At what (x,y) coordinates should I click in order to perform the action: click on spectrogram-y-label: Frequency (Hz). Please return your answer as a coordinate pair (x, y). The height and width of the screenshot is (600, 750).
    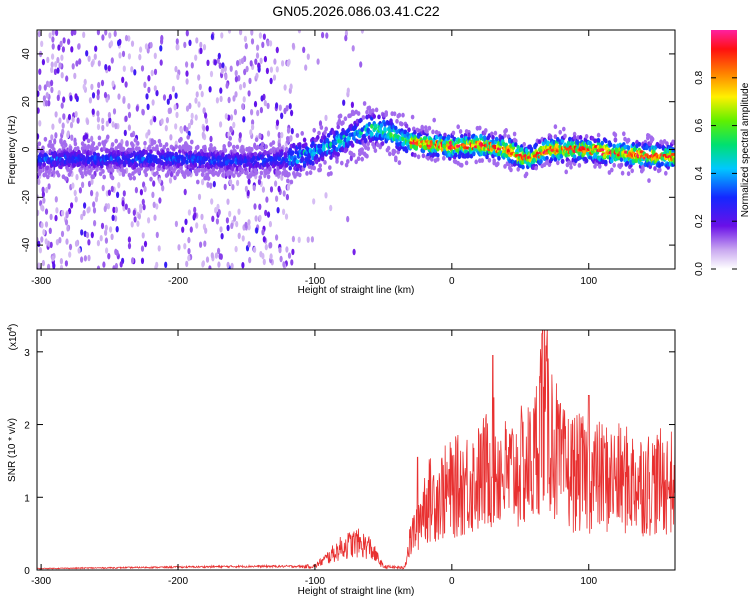
    Looking at the image, I should click on (12, 150).